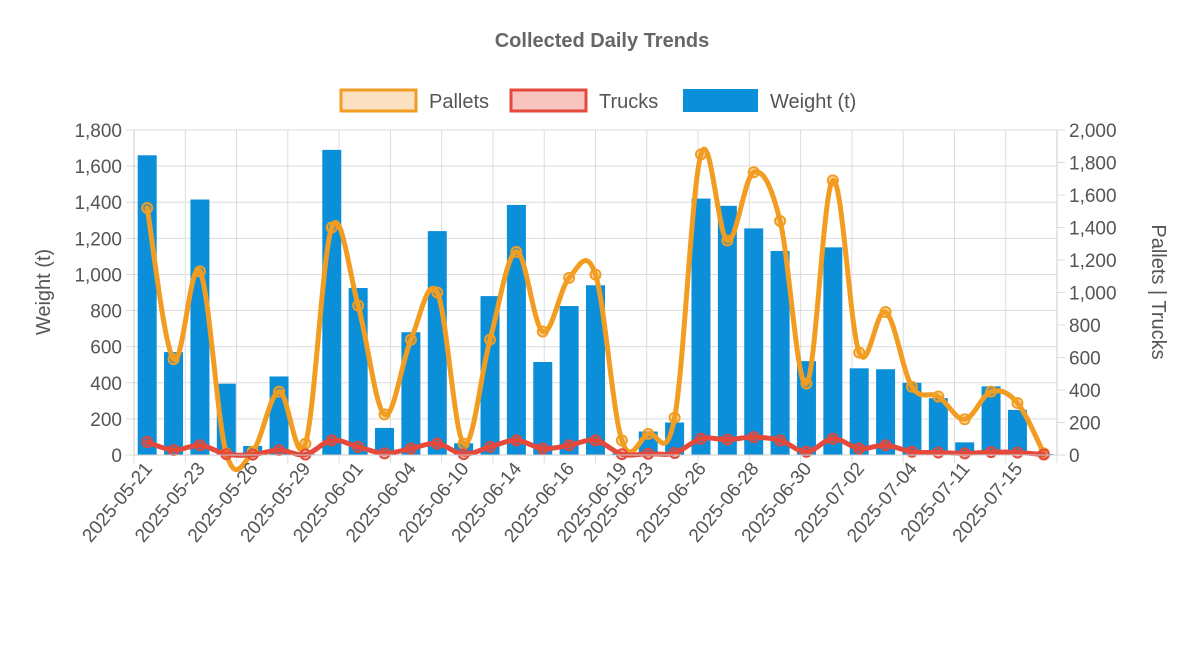 The width and height of the screenshot is (1200, 654). I want to click on y-right-tick-label: 2,000, so click(1093, 131).